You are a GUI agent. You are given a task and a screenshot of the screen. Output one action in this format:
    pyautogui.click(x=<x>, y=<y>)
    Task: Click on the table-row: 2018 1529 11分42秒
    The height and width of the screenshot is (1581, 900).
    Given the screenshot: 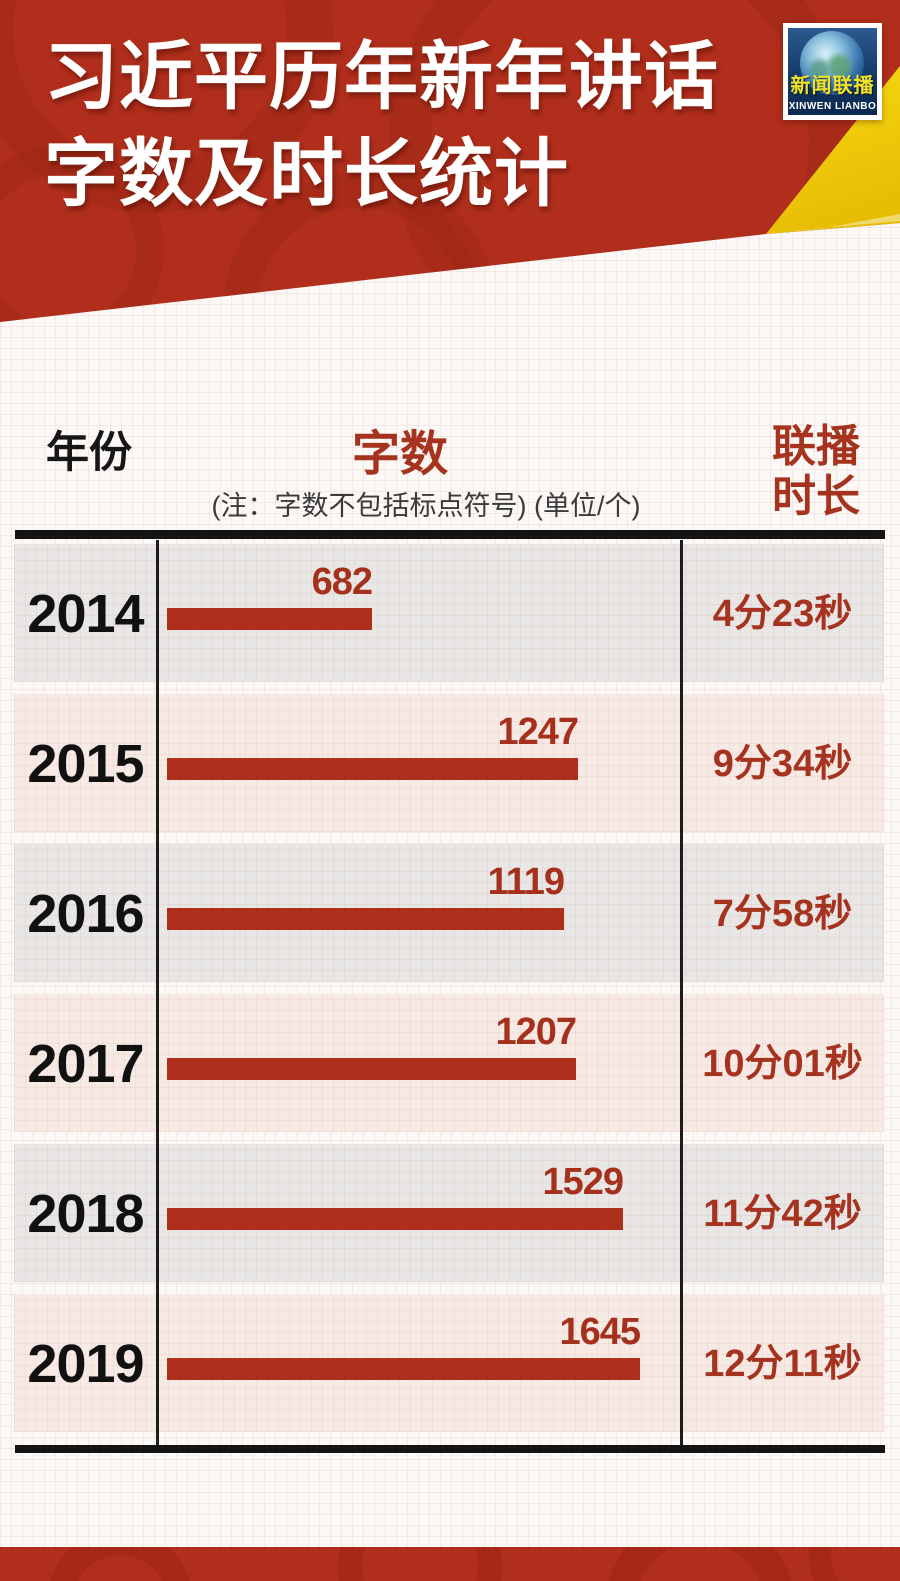 What is the action you would take?
    pyautogui.click(x=449, y=1213)
    